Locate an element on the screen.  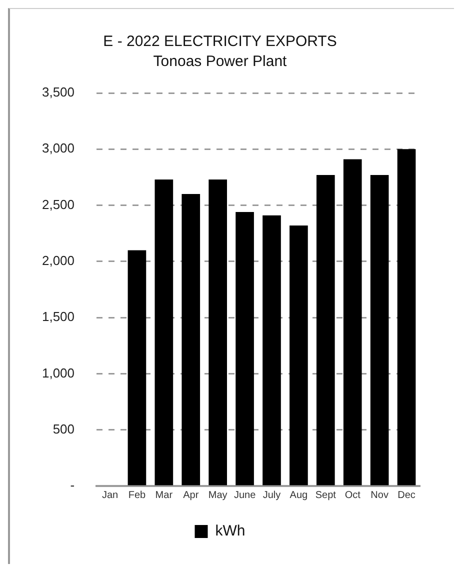
x-tick-label: Apr is located at coordinates (191, 495).